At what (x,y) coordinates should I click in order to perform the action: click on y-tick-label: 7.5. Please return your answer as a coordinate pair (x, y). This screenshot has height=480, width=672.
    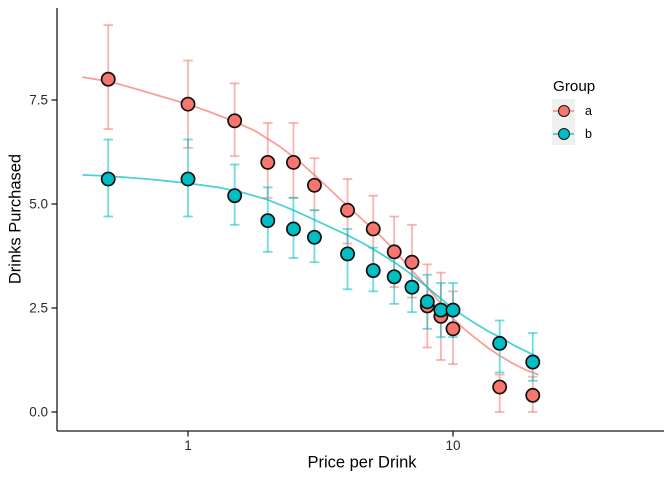
    Looking at the image, I should click on (38, 100).